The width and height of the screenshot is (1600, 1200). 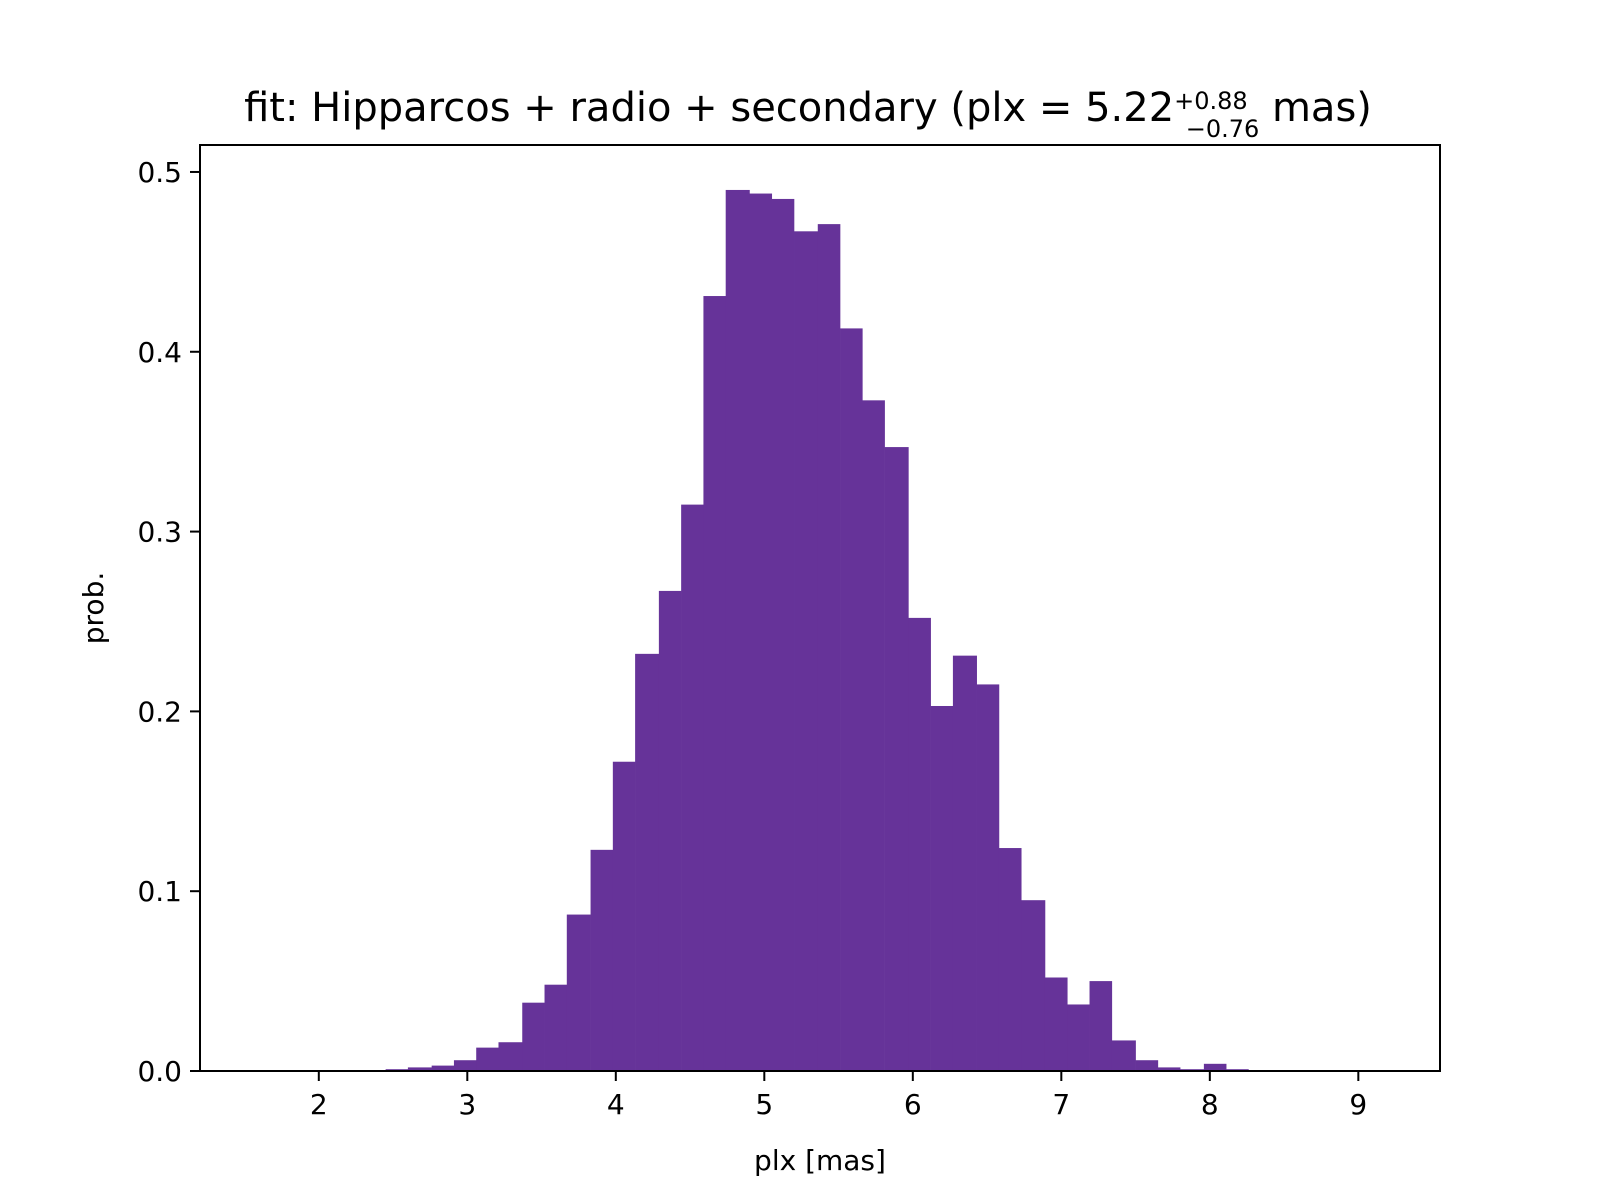 What do you see at coordinates (159, 1071) in the screenshot?
I see `y-tick-label: 0.0` at bounding box center [159, 1071].